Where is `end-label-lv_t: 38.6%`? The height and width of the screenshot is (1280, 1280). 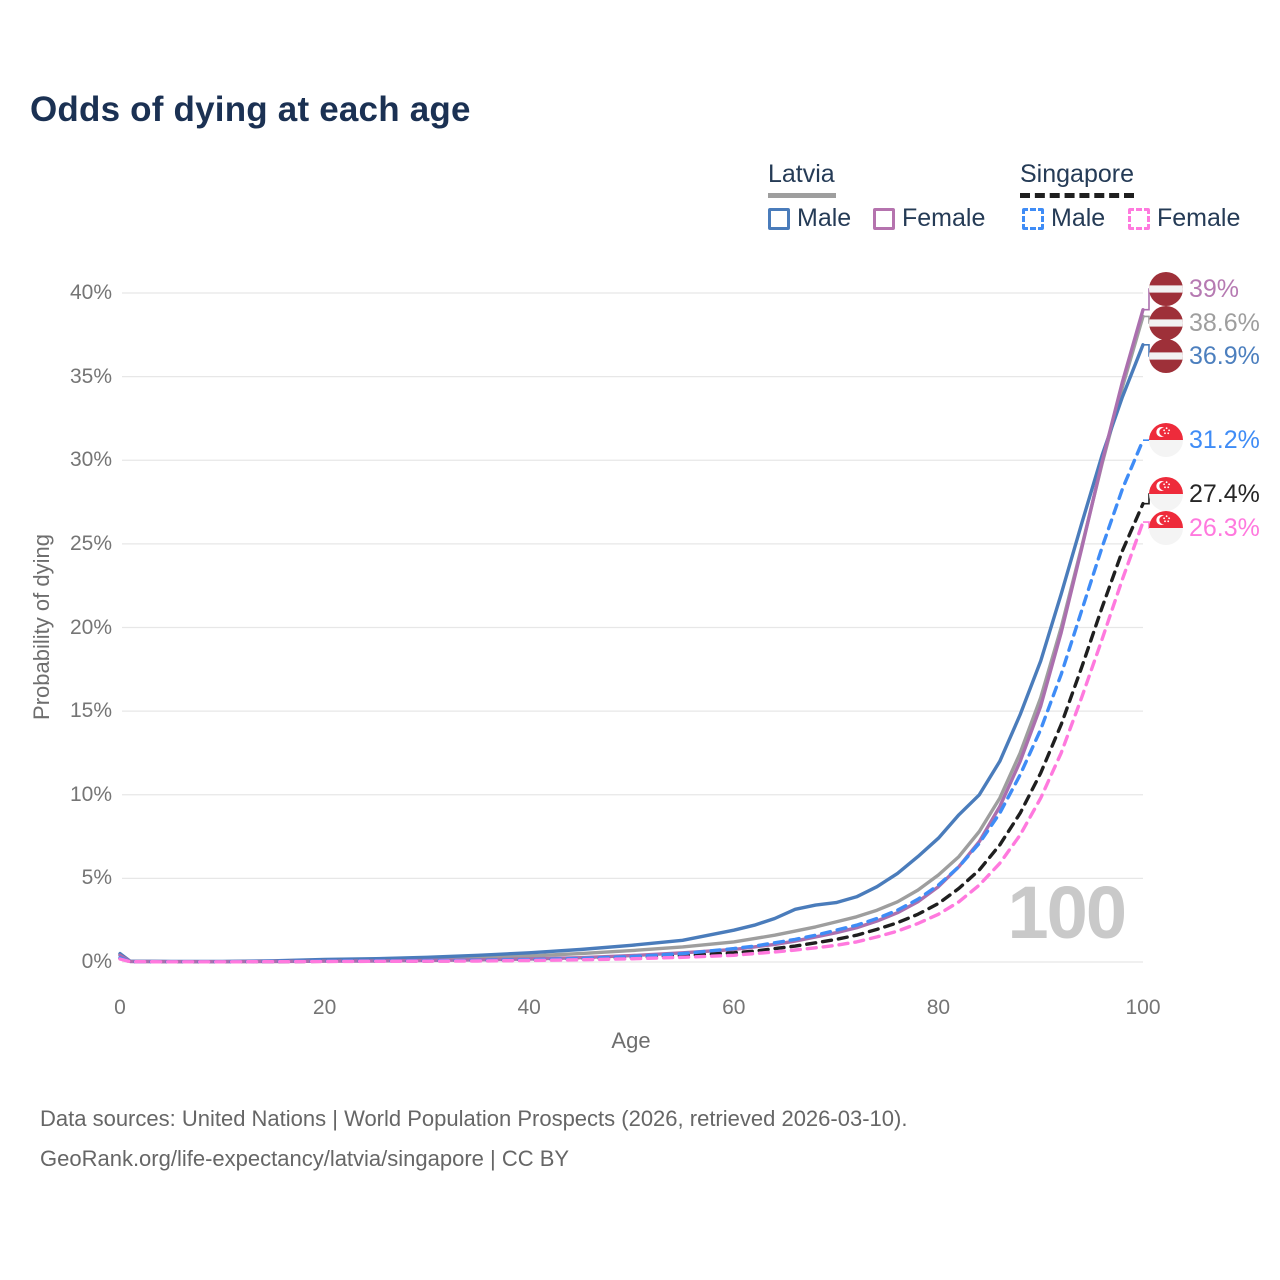 end-label-lv_t: 38.6% is located at coordinates (1204, 323).